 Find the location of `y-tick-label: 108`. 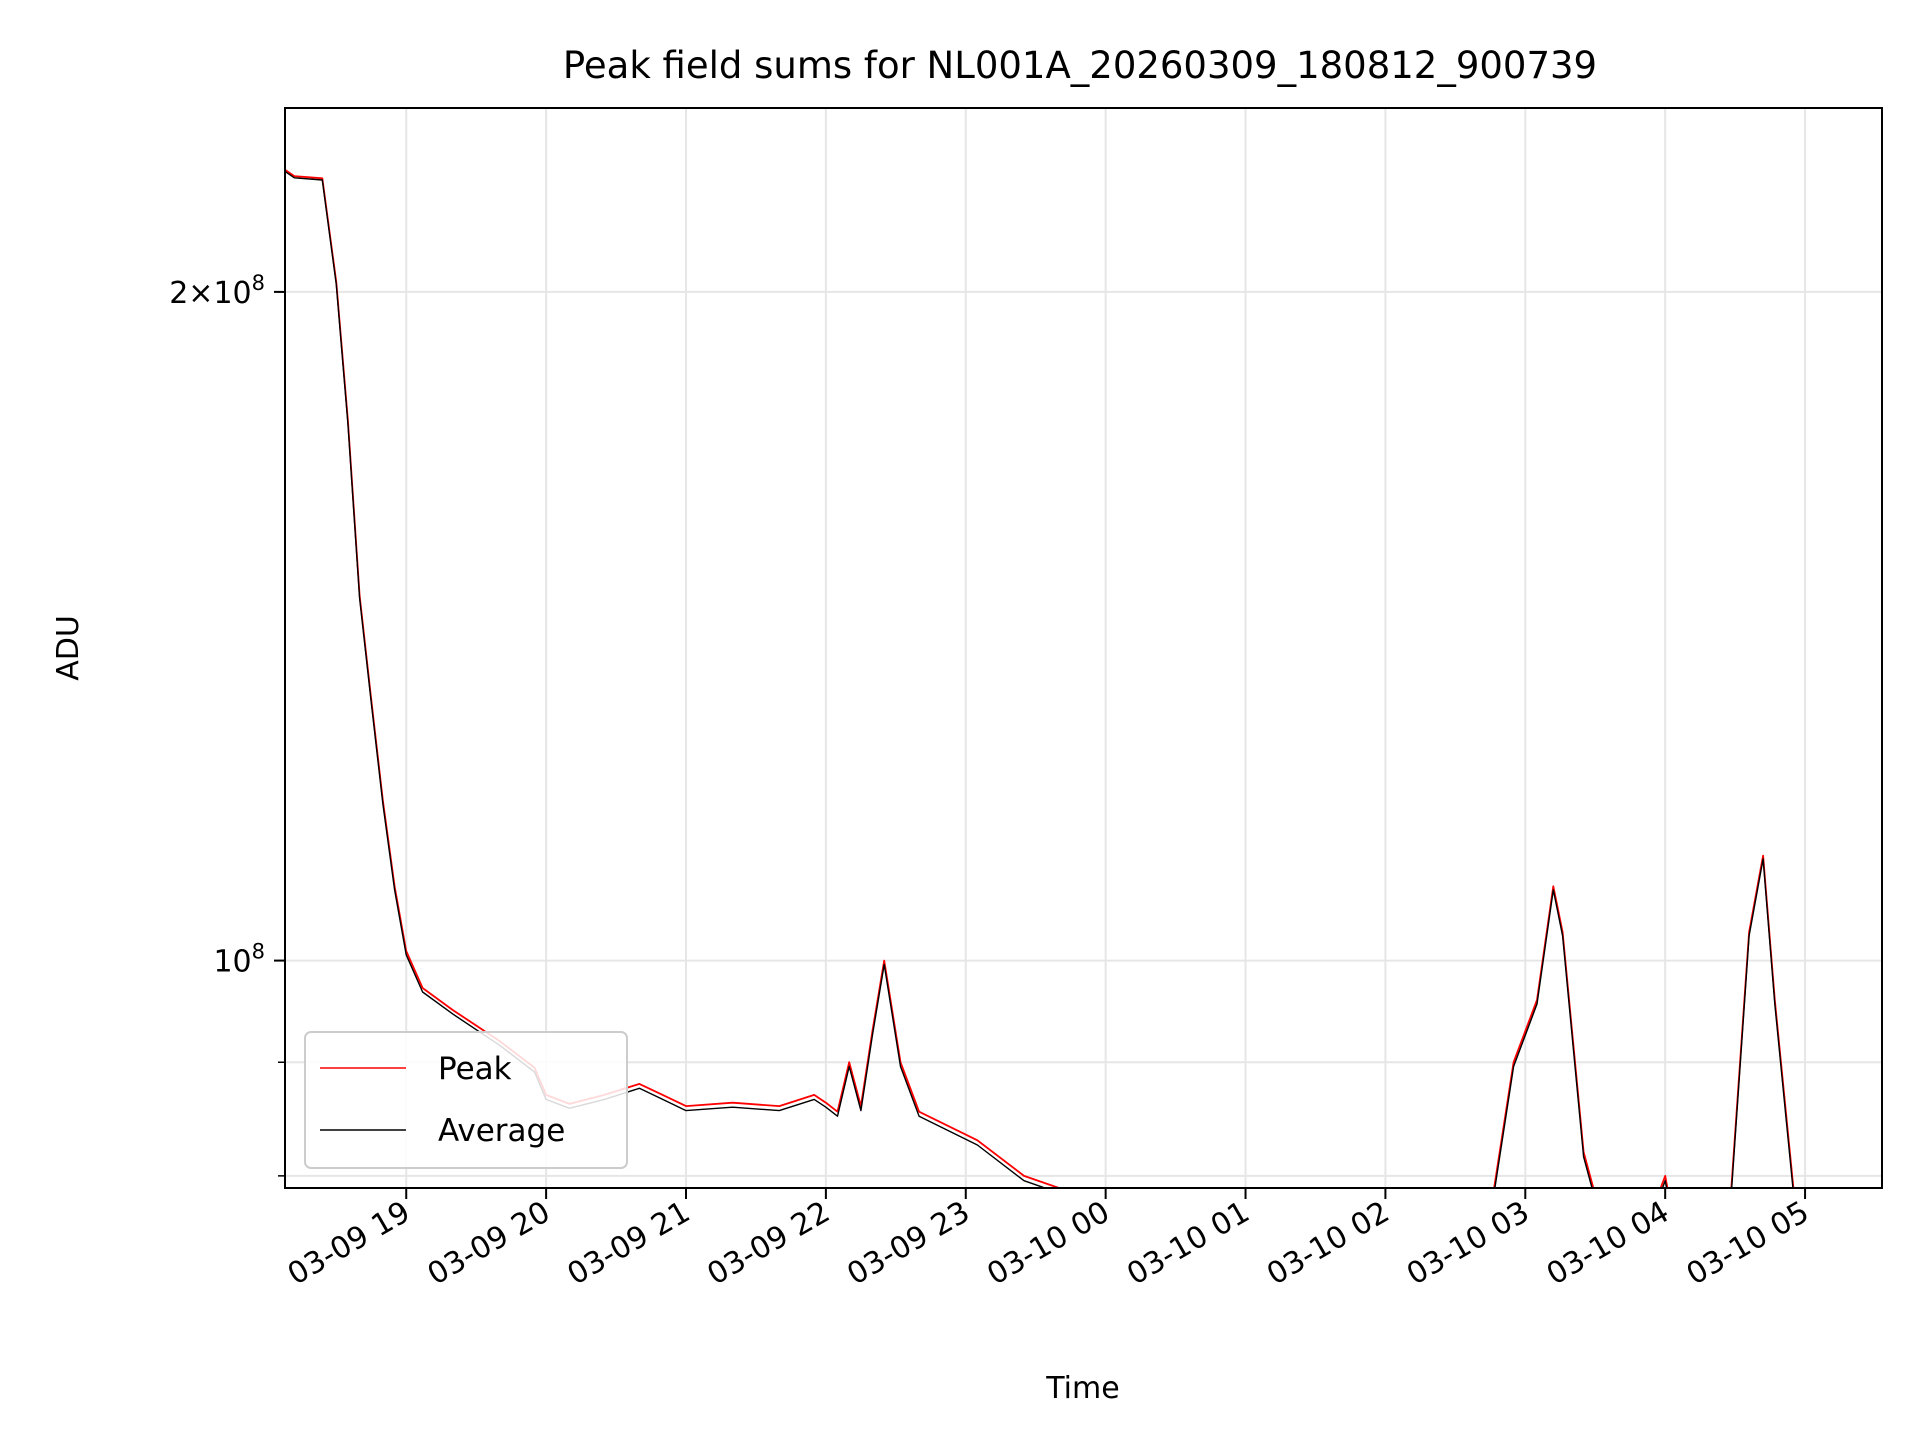

y-tick-label: 108 is located at coordinates (239, 960).